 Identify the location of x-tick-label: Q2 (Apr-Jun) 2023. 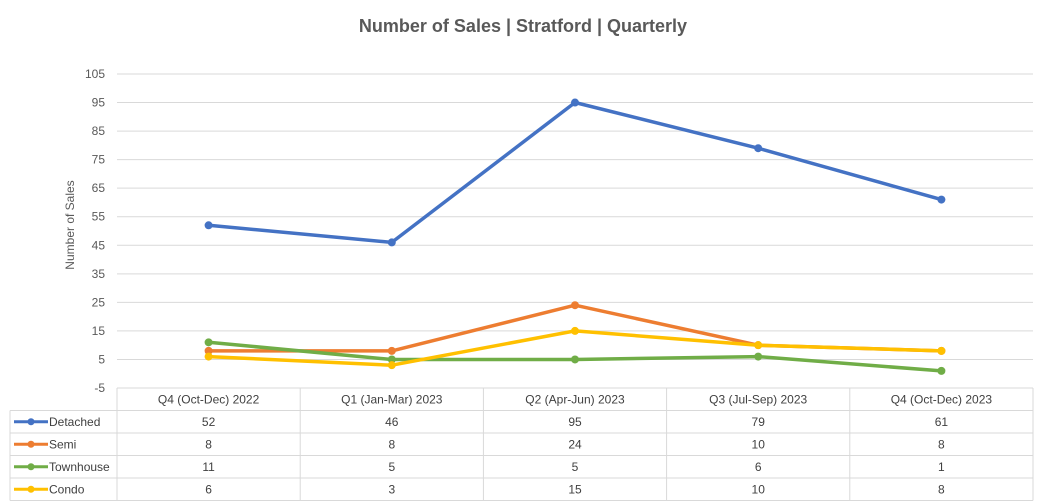
(575, 399).